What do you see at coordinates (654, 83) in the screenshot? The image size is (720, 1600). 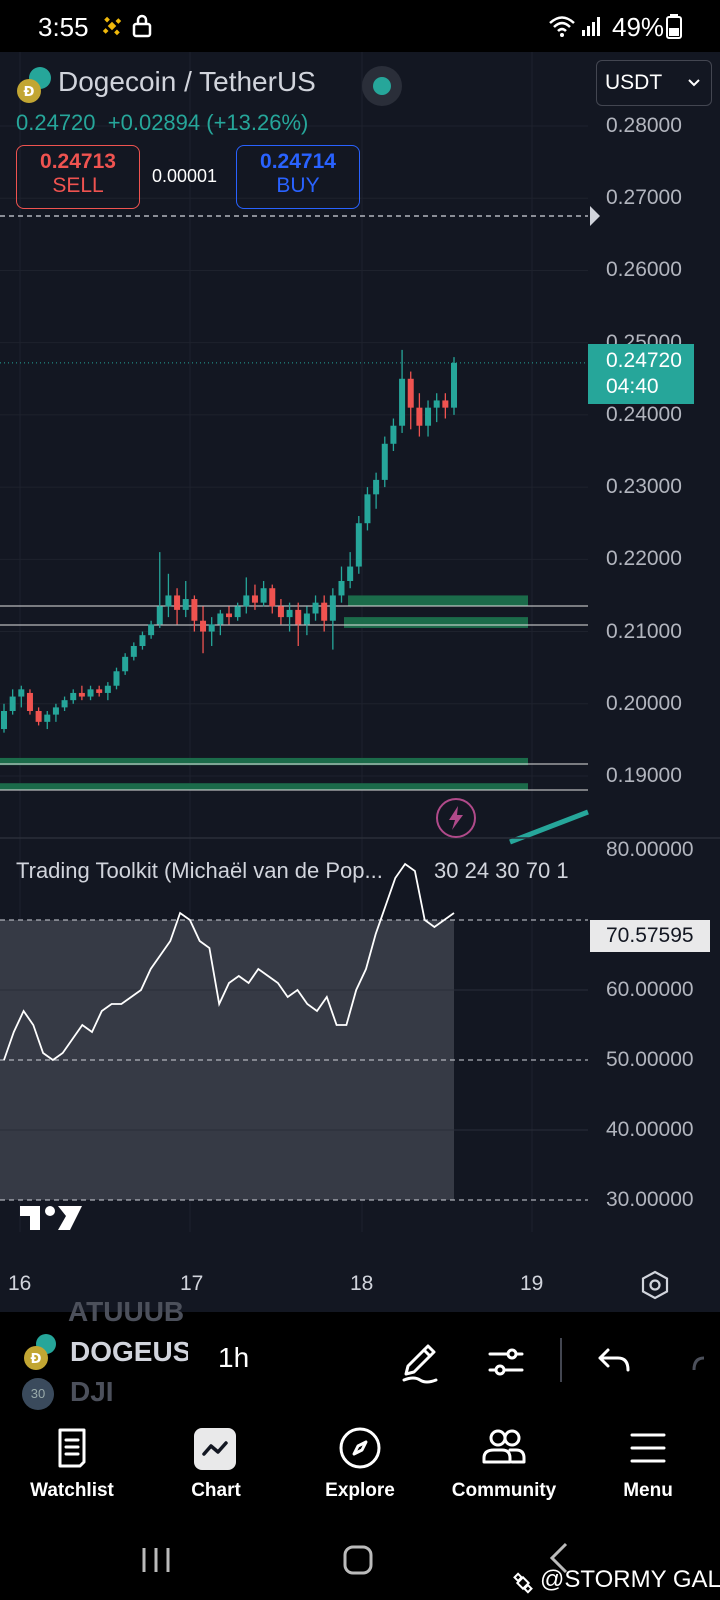 I see `currency-select: USDT` at bounding box center [654, 83].